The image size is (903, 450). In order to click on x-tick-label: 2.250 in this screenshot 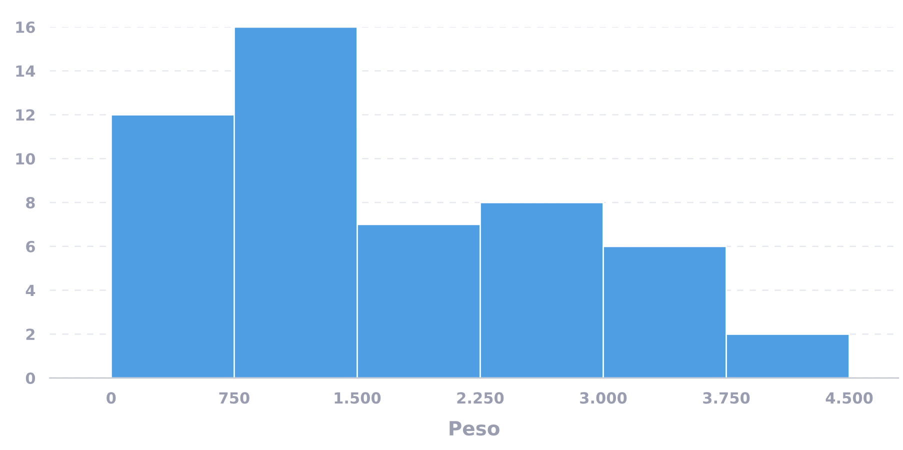, I will do `click(480, 398)`.